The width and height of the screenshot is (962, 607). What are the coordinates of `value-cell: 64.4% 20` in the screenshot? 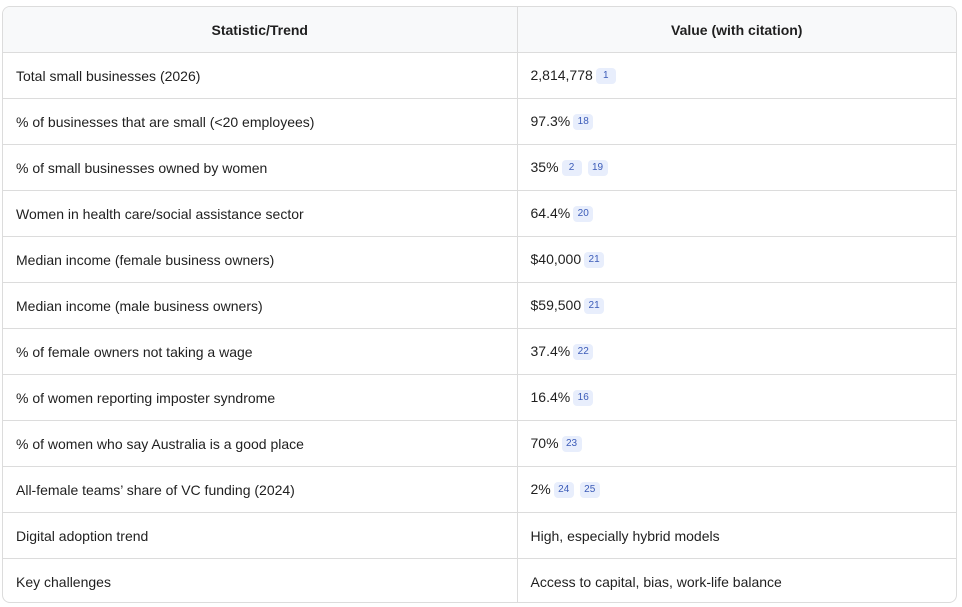 It's located at (736, 213).